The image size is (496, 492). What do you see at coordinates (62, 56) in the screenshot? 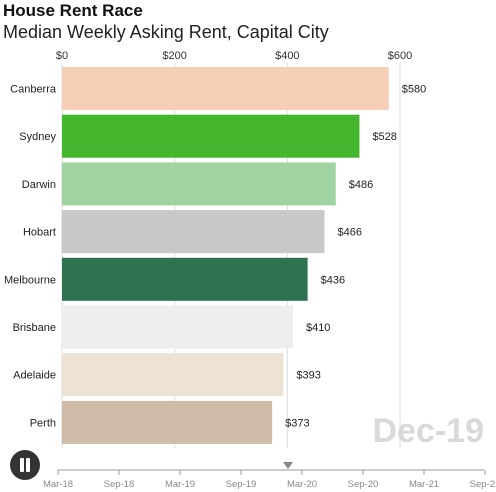
I see `x-tick-label: $0` at bounding box center [62, 56].